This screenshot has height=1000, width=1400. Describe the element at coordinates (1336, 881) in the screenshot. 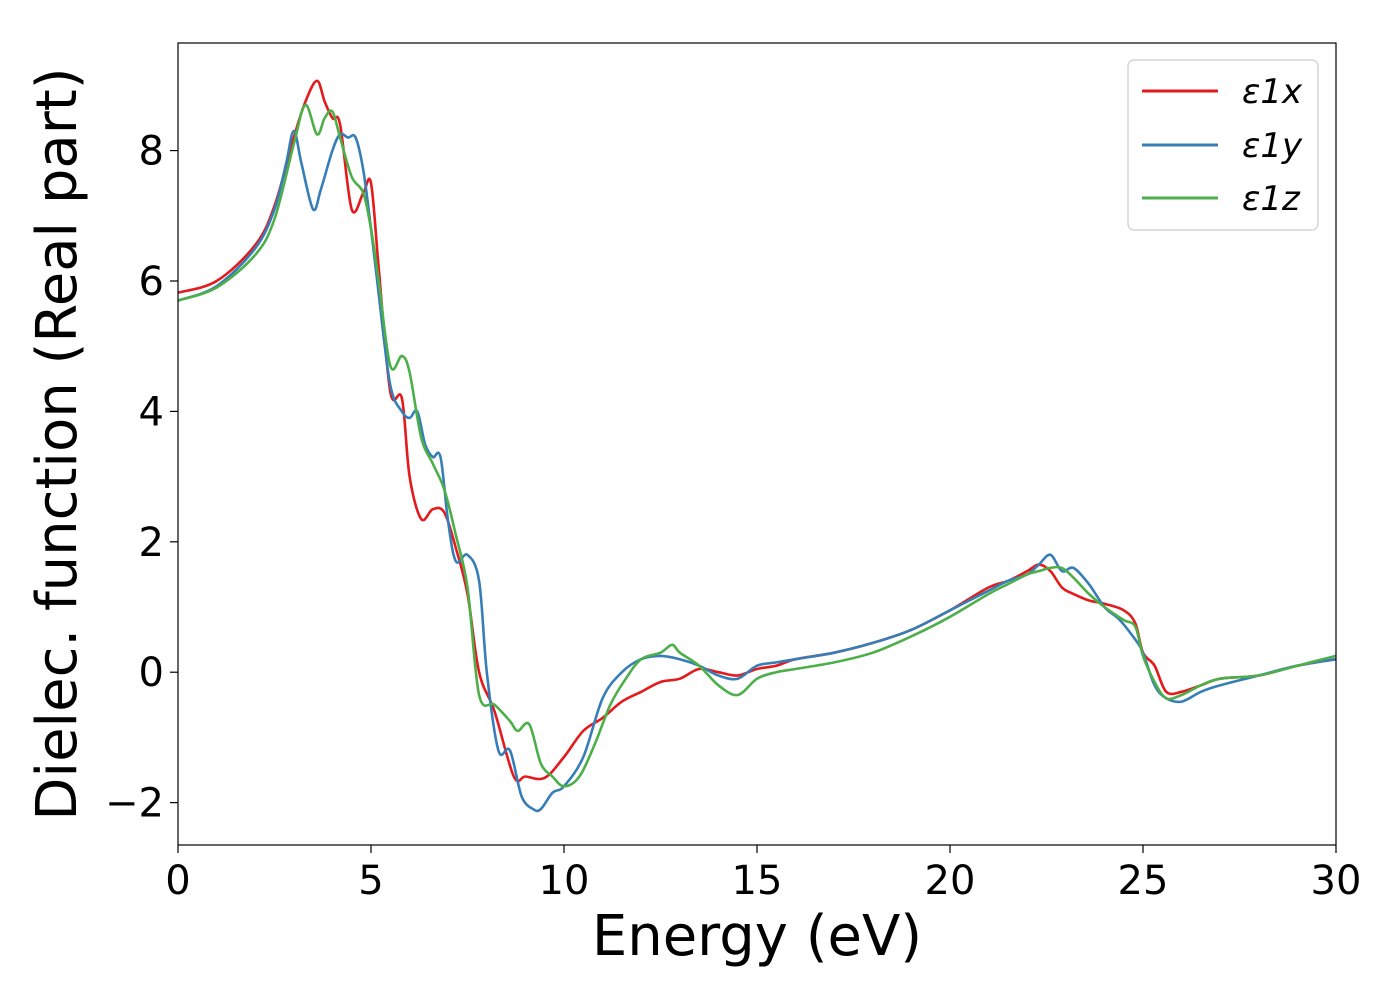

I see `x-tick-label: 30` at that location.